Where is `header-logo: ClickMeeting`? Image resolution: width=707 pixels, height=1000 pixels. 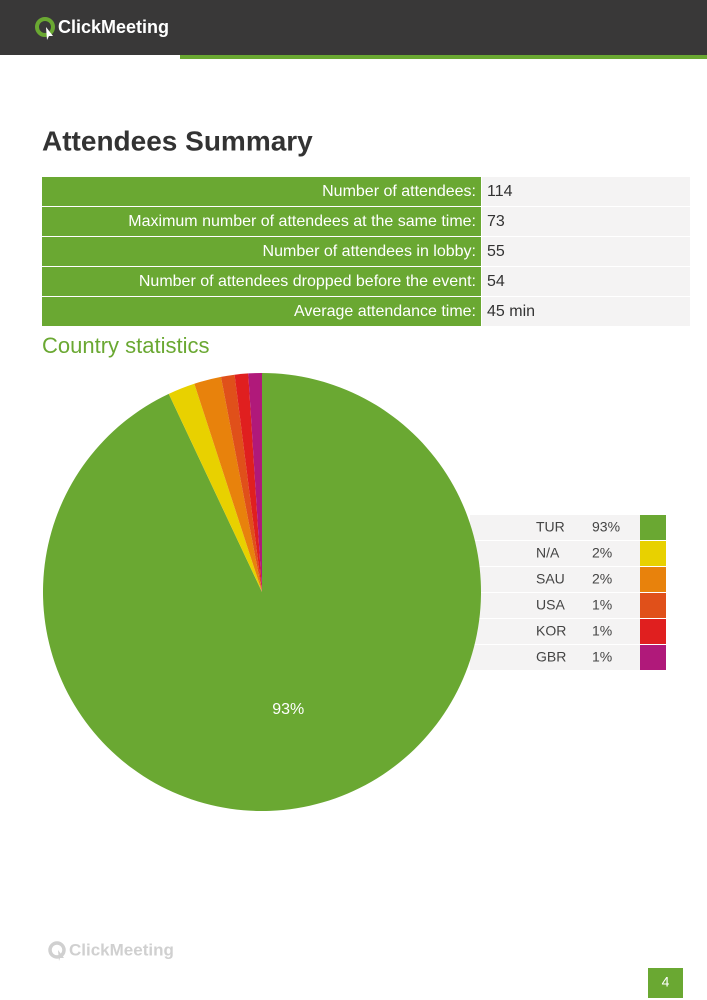 header-logo: ClickMeeting is located at coordinates (113, 27).